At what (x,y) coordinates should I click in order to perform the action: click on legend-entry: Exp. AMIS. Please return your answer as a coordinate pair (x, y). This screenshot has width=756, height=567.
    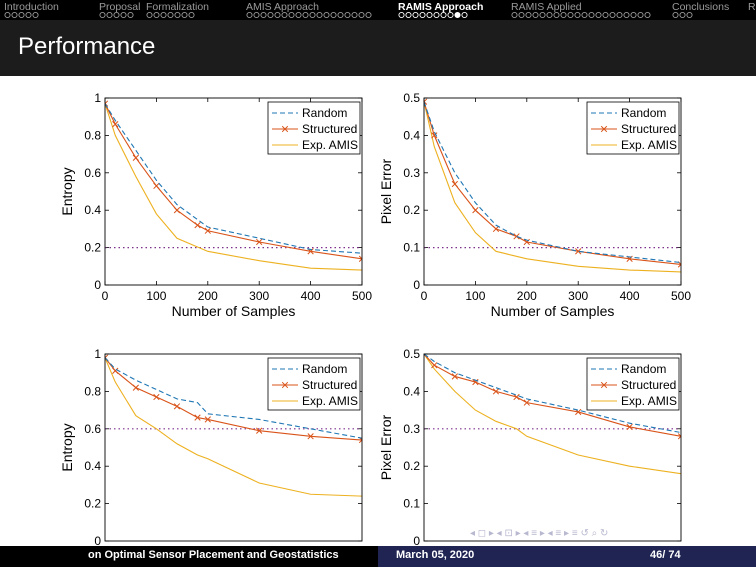
    Looking at the image, I should click on (649, 401).